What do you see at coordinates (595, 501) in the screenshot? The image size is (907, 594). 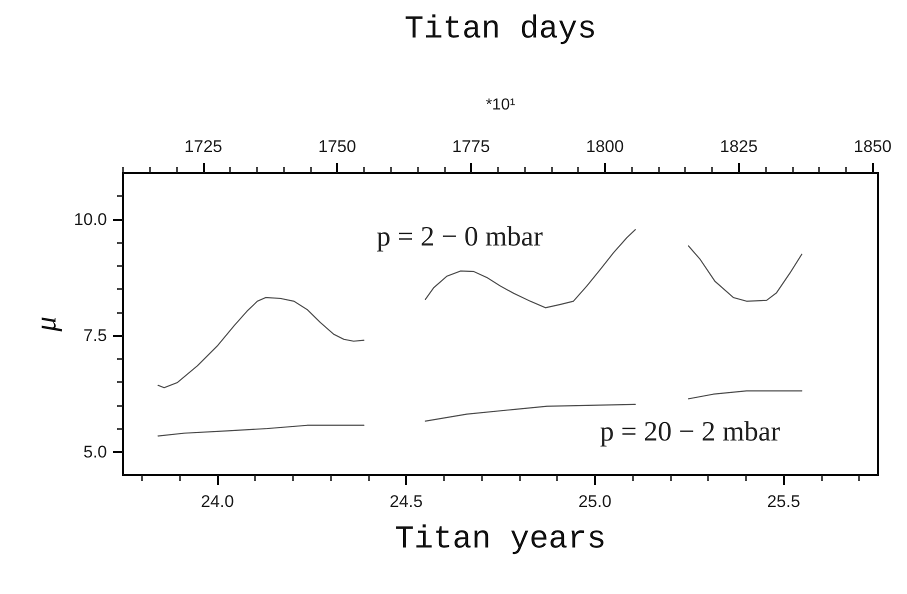 I see `x-tick-label: 25.0` at bounding box center [595, 501].